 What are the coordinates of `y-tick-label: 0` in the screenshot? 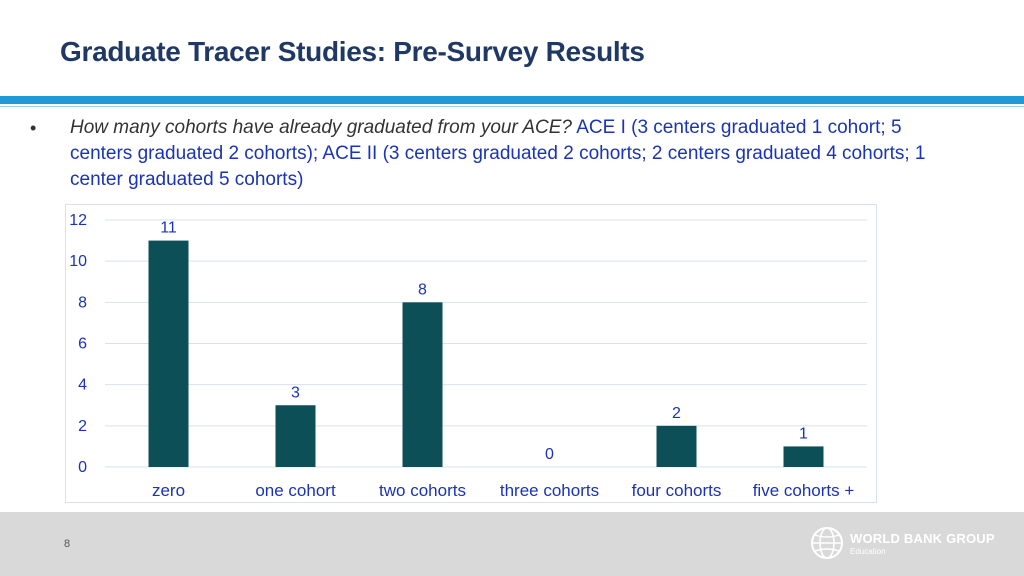 It's located at (82, 467).